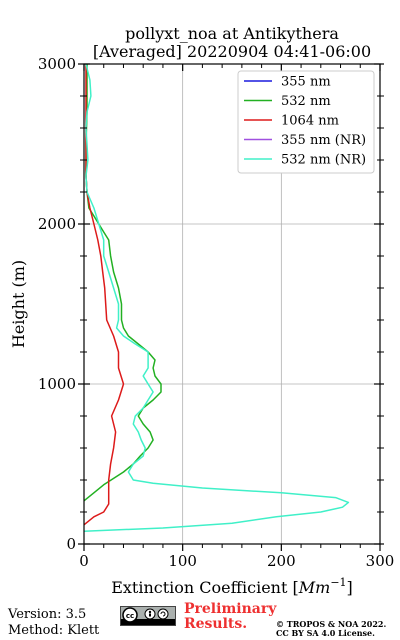 The height and width of the screenshot is (640, 400). I want to click on chart-title-line1: pollyxt_noa at Antikythera, so click(232, 33).